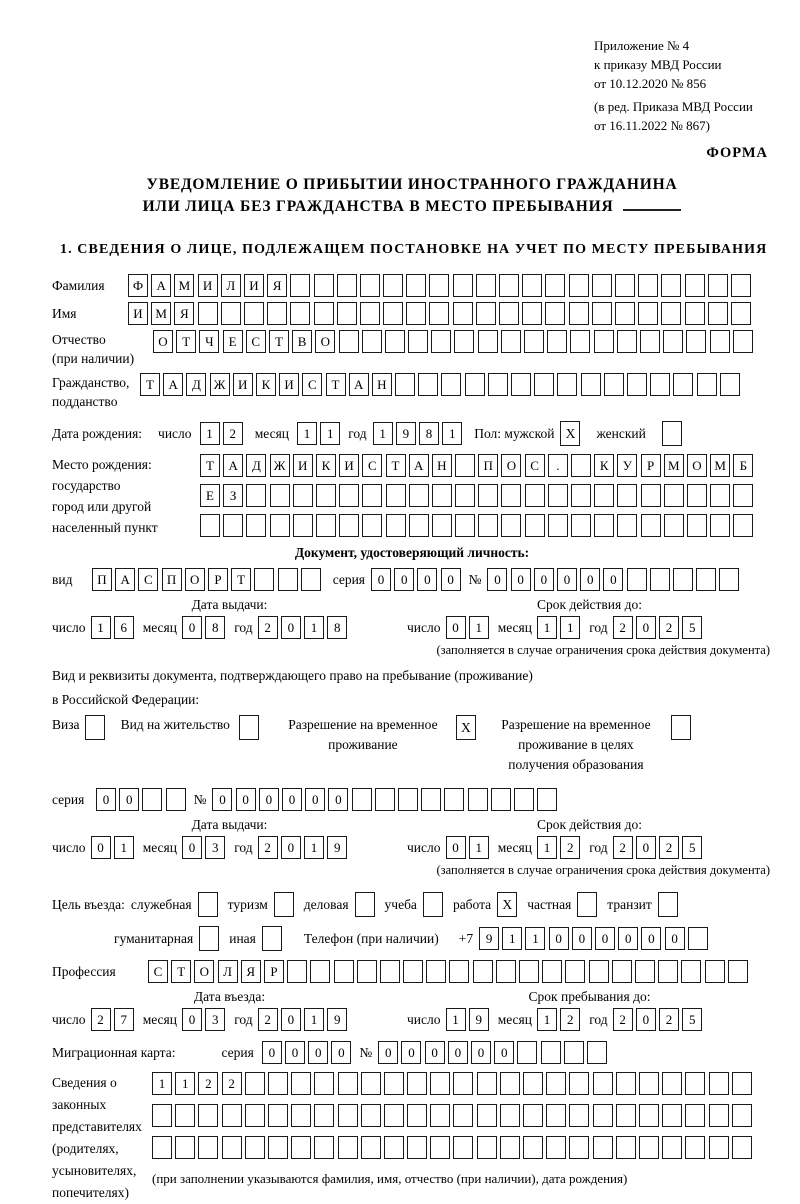 The height and width of the screenshot is (1204, 800). What do you see at coordinates (743, 465) in the screenshot?
I see `char-cell: Б` at bounding box center [743, 465].